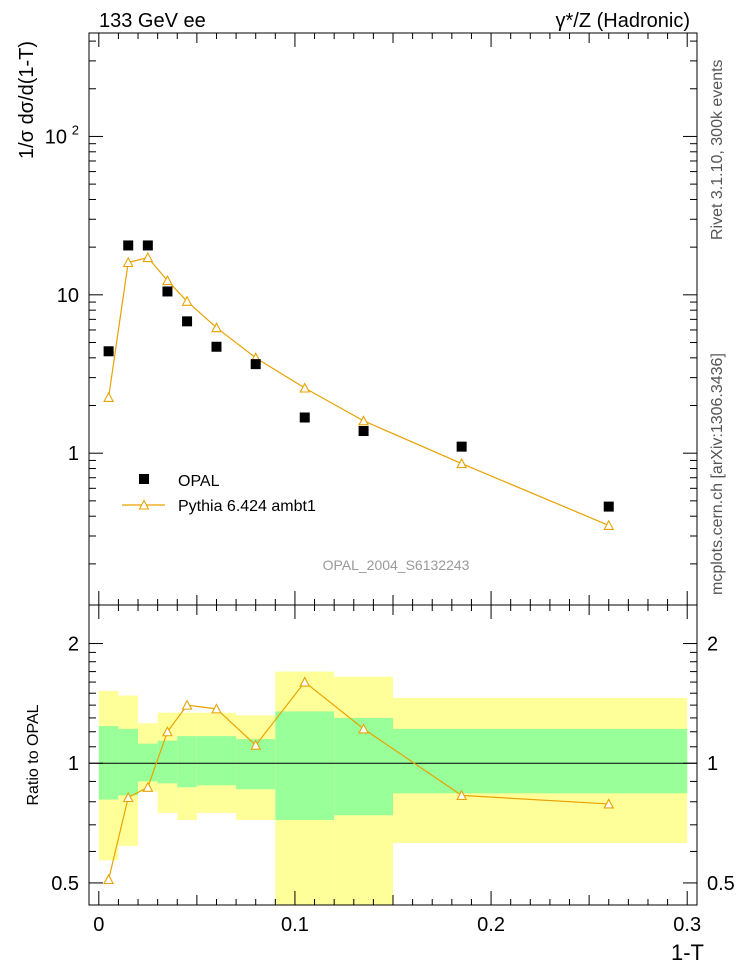  Describe the element at coordinates (687, 925) in the screenshot. I see `x-tick-label: 0.3` at that location.